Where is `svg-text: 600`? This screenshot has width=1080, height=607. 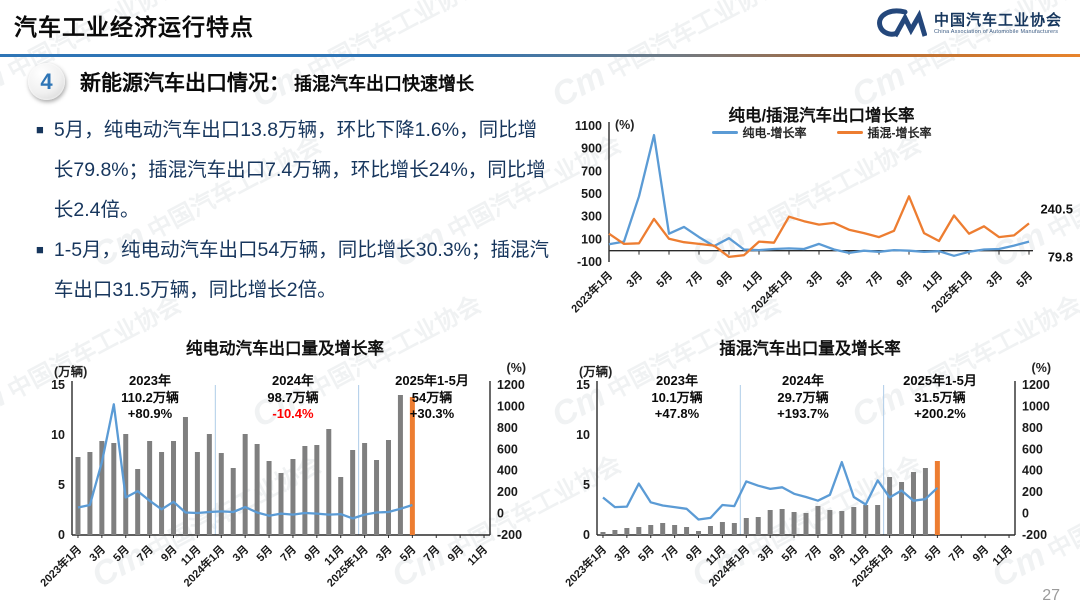 svg-text: 600 is located at coordinates (1032, 449).